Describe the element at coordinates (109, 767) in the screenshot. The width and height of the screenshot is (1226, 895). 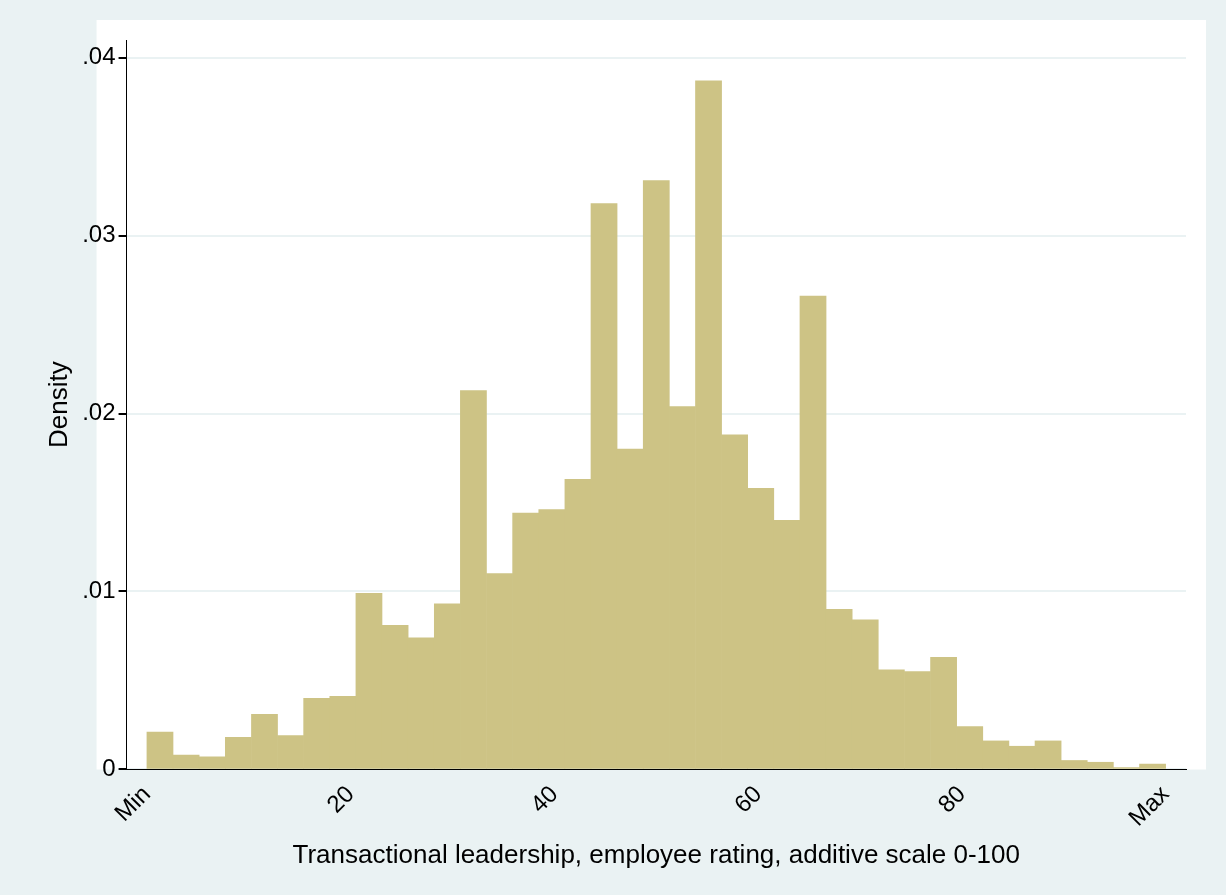
I see `y-tick-label: 0` at that location.